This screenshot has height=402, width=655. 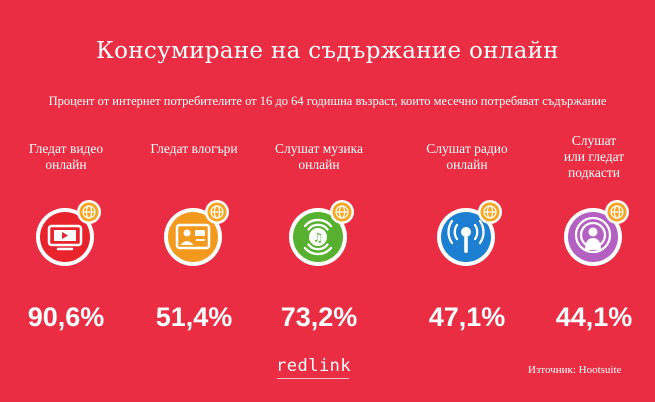 I want to click on stat-label: Слушат или гледат подкасти, so click(x=594, y=156).